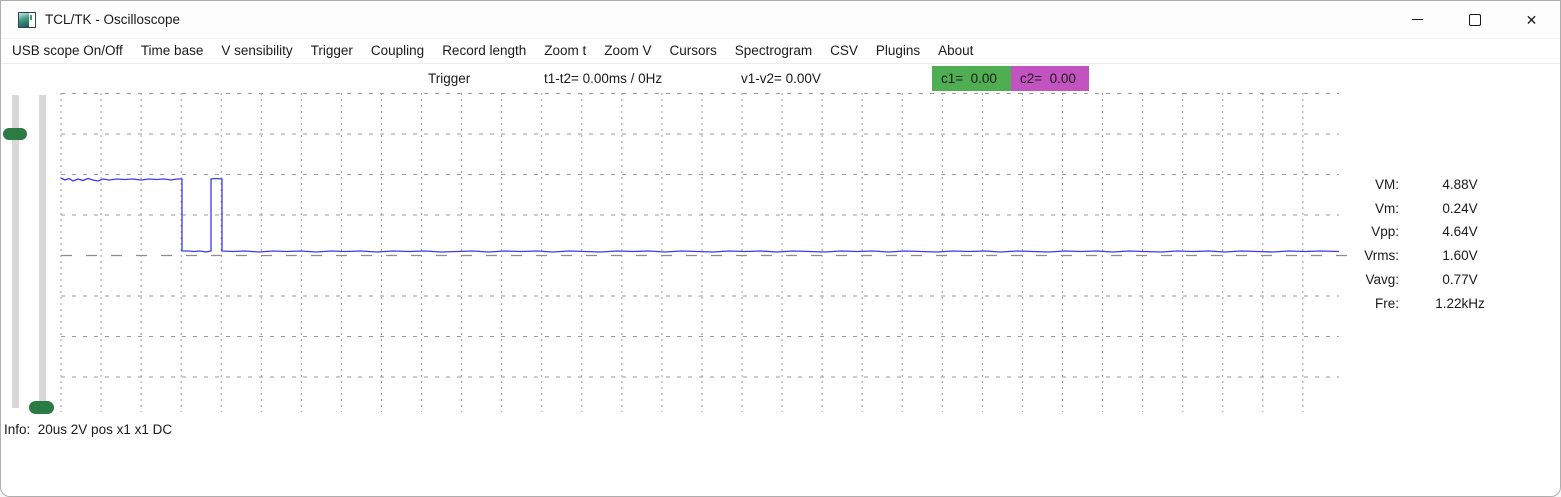 This screenshot has height=497, width=1561. Describe the element at coordinates (331, 50) in the screenshot. I see `menu-trigger: Trigger` at that location.